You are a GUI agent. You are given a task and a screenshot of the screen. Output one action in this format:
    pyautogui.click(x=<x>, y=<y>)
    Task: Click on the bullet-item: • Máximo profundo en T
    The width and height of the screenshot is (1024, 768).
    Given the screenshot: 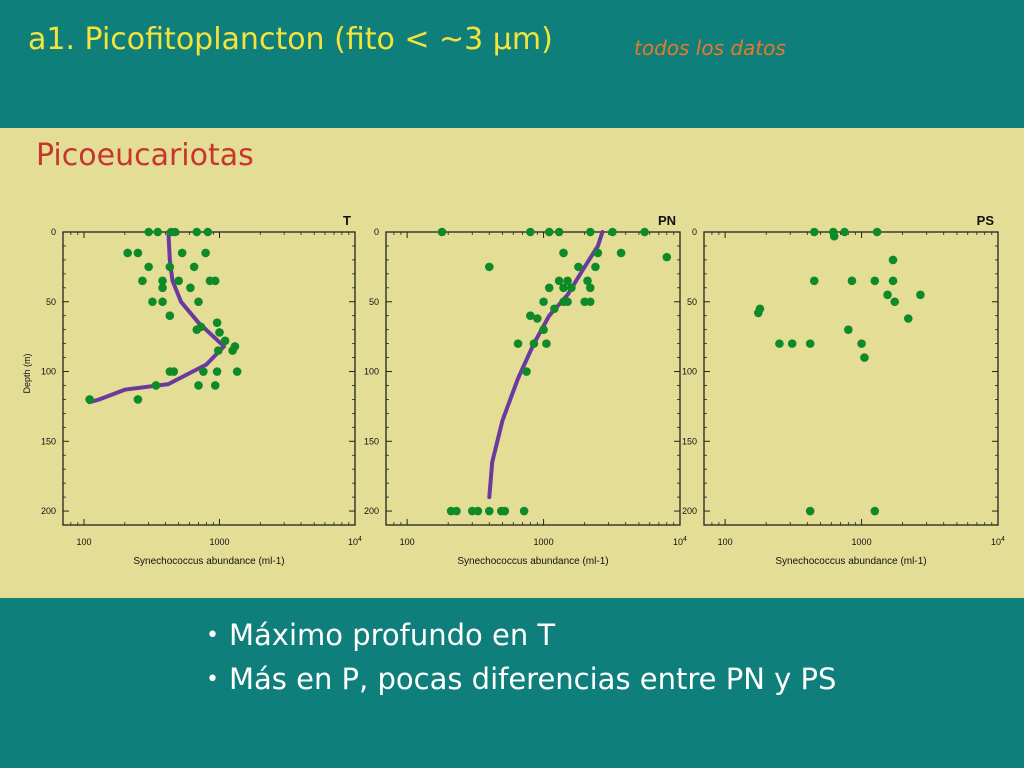 What is the action you would take?
    pyautogui.click(x=380, y=635)
    